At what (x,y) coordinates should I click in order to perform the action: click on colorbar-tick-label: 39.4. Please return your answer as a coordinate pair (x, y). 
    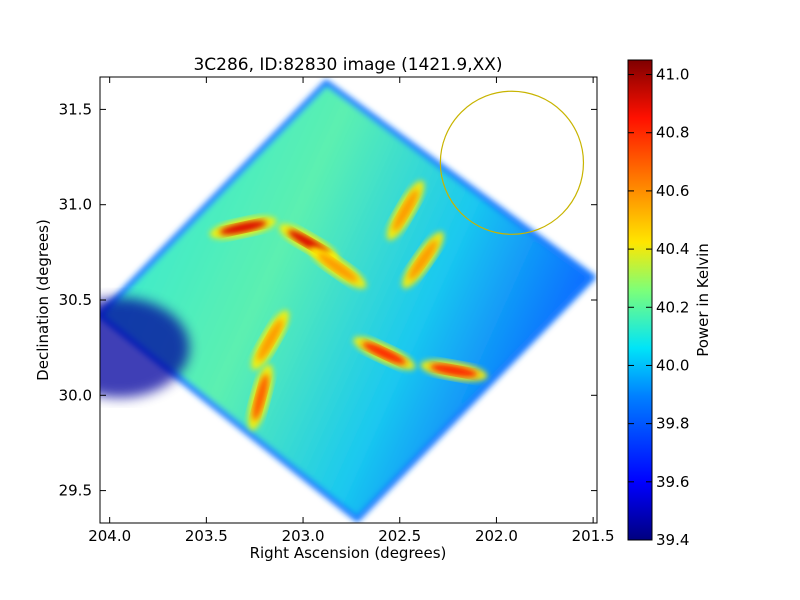
    Looking at the image, I should click on (672, 540).